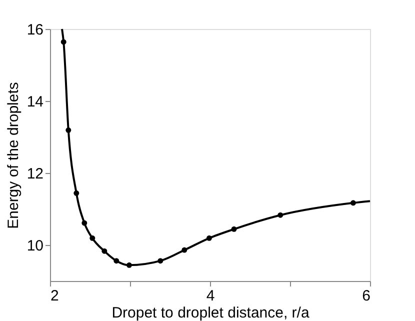 The image size is (415, 321). I want to click on y-tick-label: 12, so click(35, 174).